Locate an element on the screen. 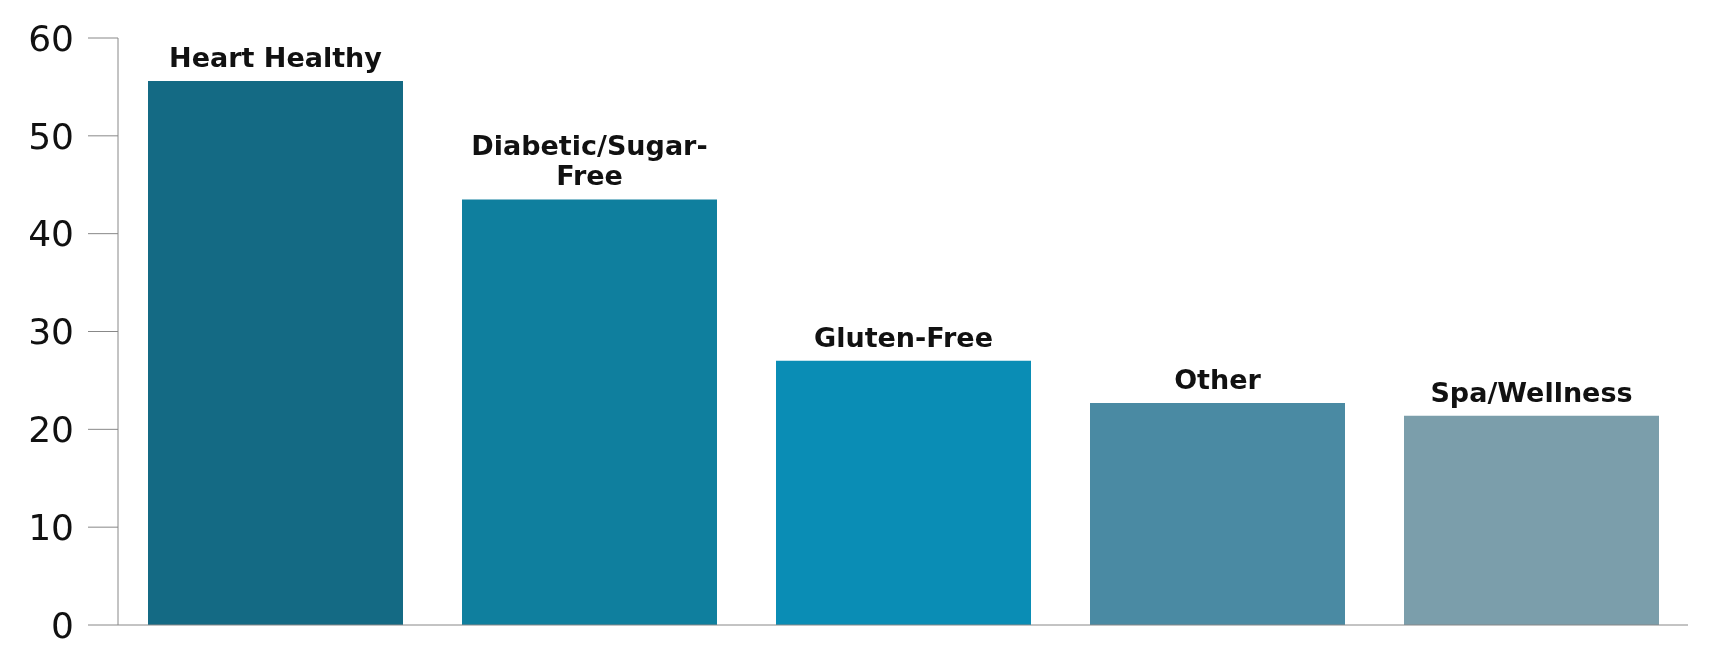 The height and width of the screenshot is (669, 1727). y-tick-label: 20 is located at coordinates (51, 430).